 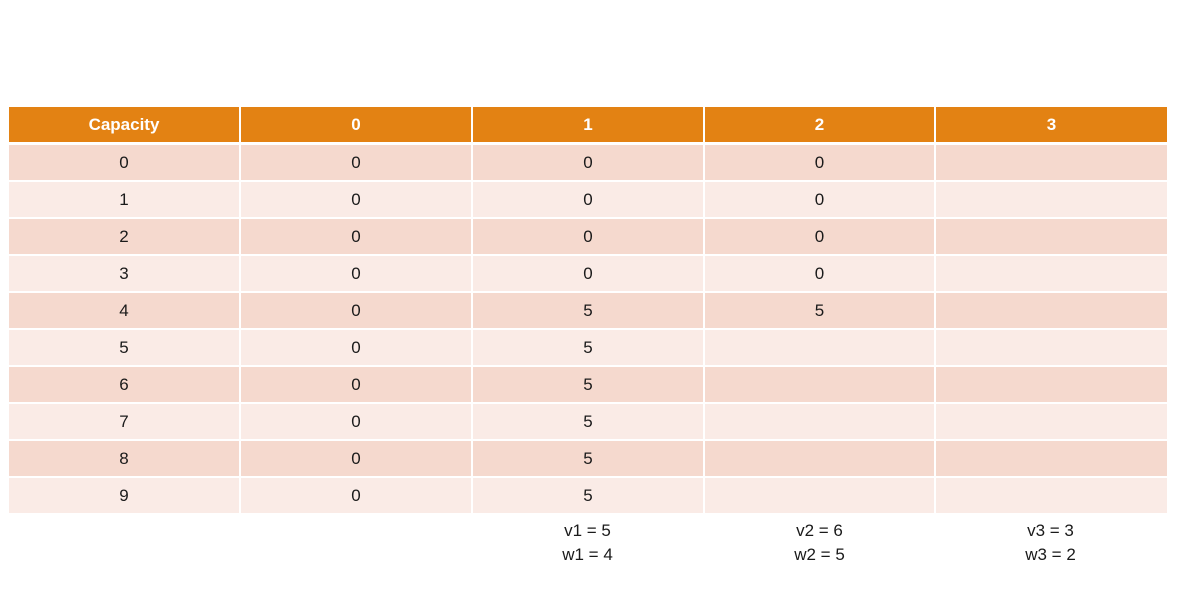 What do you see at coordinates (125, 384) in the screenshot?
I see `table-cell: 6` at bounding box center [125, 384].